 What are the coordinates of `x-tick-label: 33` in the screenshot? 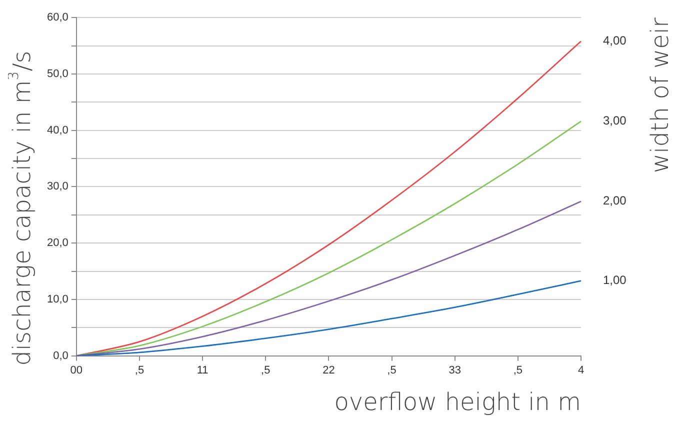 It's located at (454, 370).